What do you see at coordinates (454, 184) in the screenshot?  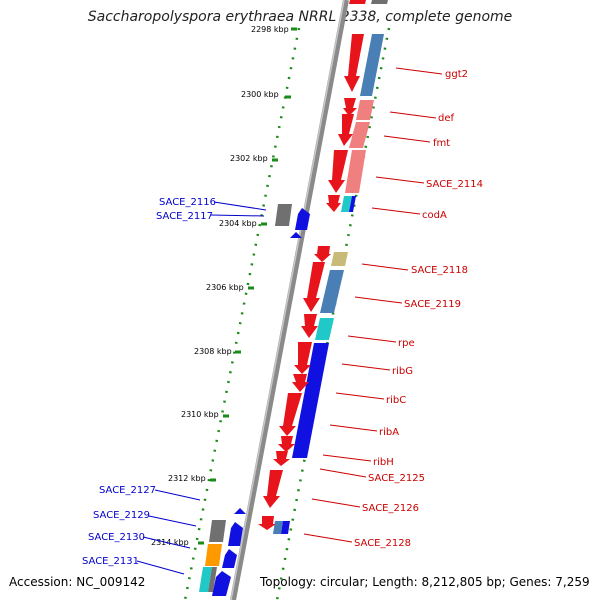 I see `gene-label-sace-2114: SACE_2114` at bounding box center [454, 184].